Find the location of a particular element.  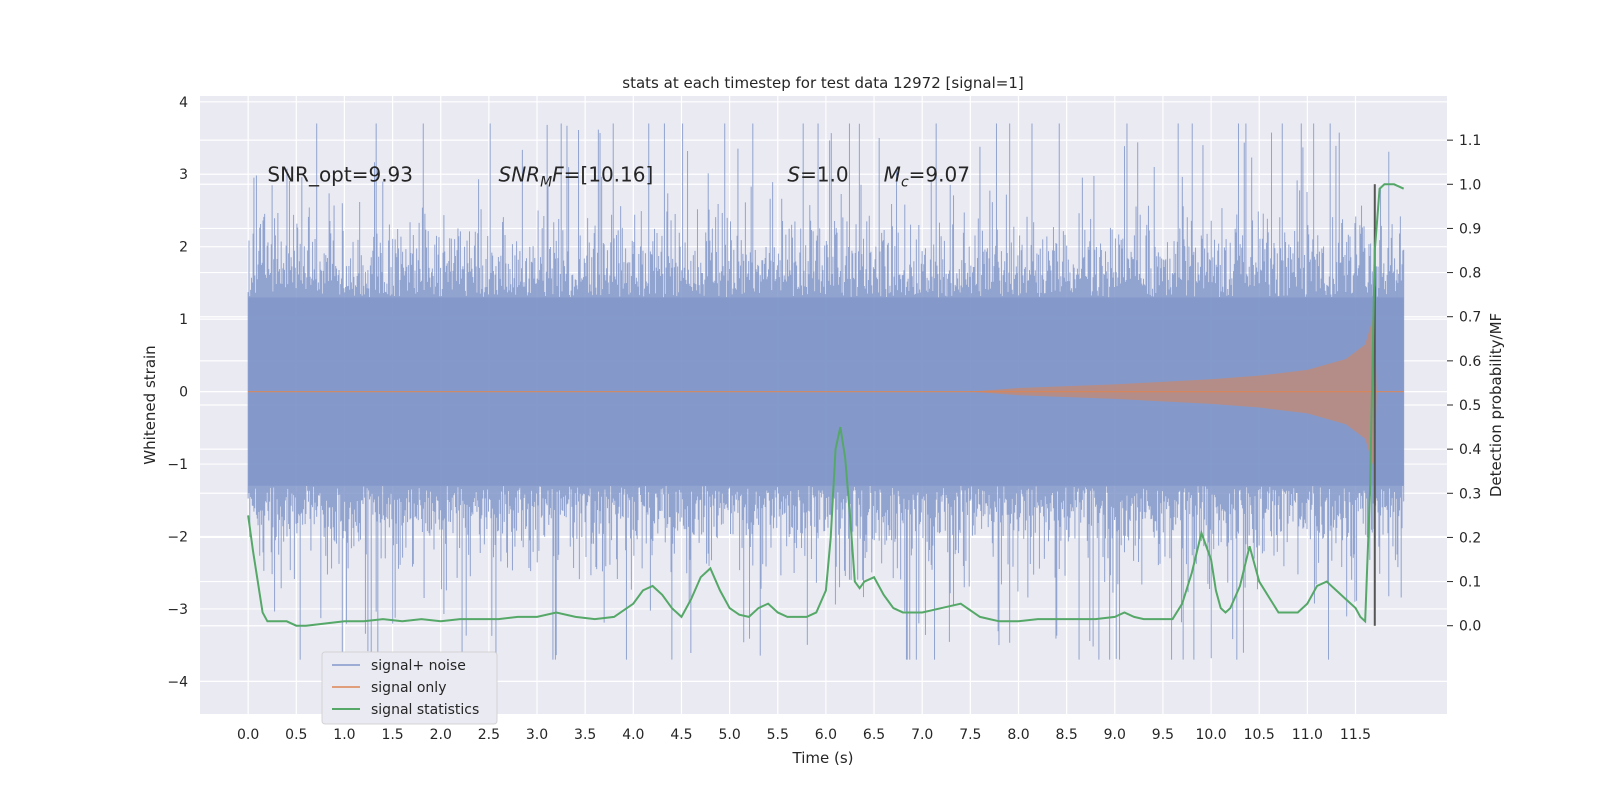

x-tick-label-11: 5.5 is located at coordinates (778, 735).